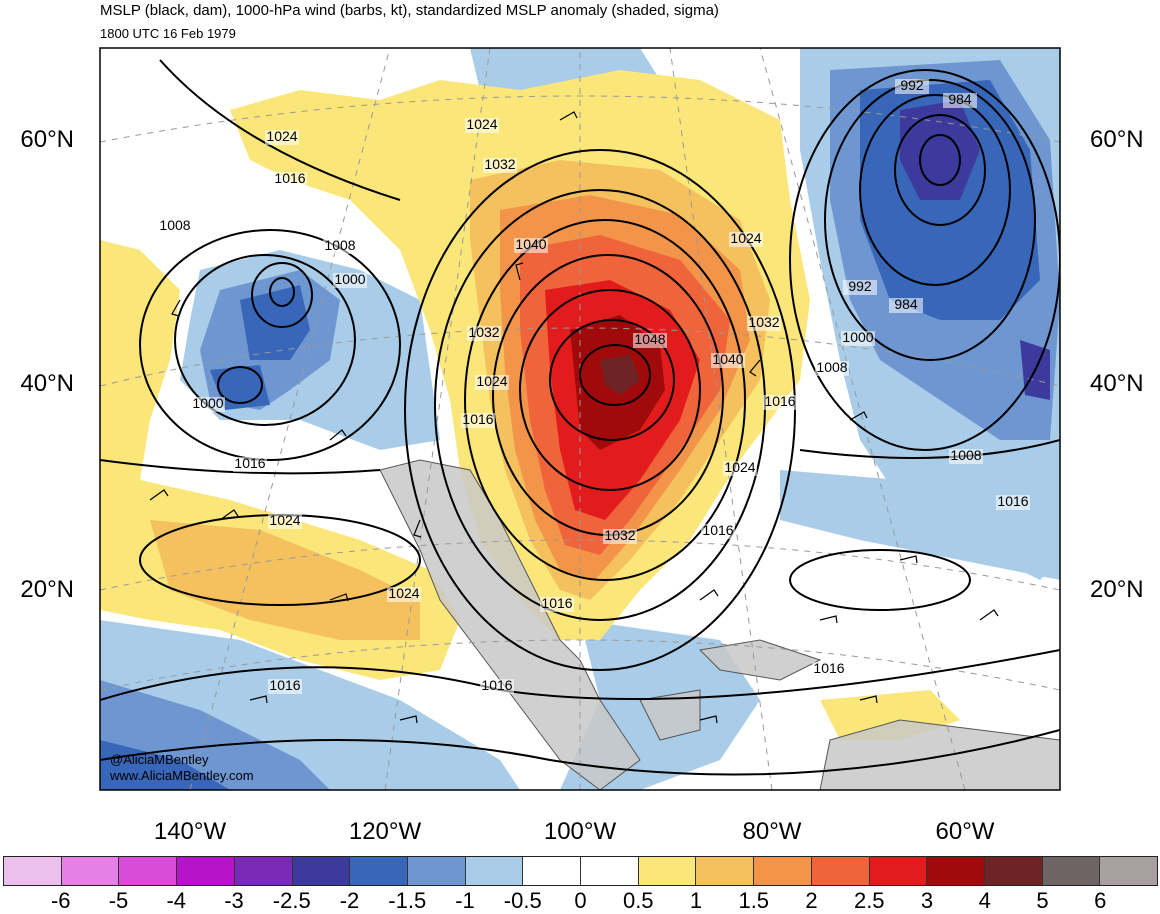 Image resolution: width=1160 pixels, height=914 pixels. I want to click on contour-label: 984, so click(906, 304).